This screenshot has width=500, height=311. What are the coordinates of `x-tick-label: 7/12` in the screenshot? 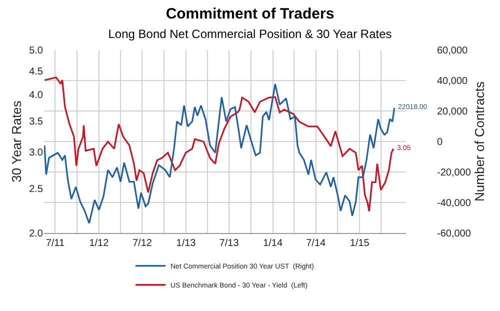 It's located at (142, 243).